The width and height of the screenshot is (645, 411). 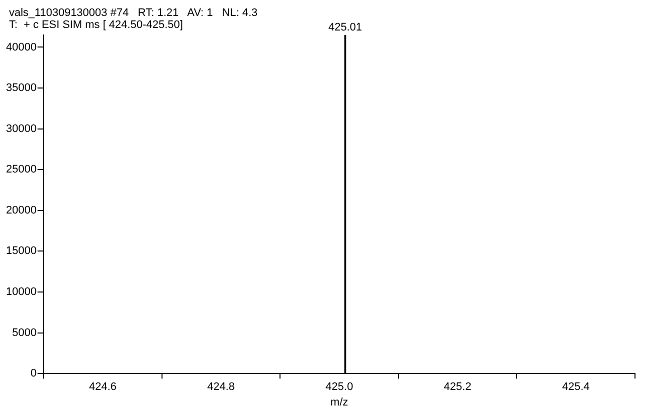 What do you see at coordinates (21, 47) in the screenshot?
I see `y-tick-label: 40000` at bounding box center [21, 47].